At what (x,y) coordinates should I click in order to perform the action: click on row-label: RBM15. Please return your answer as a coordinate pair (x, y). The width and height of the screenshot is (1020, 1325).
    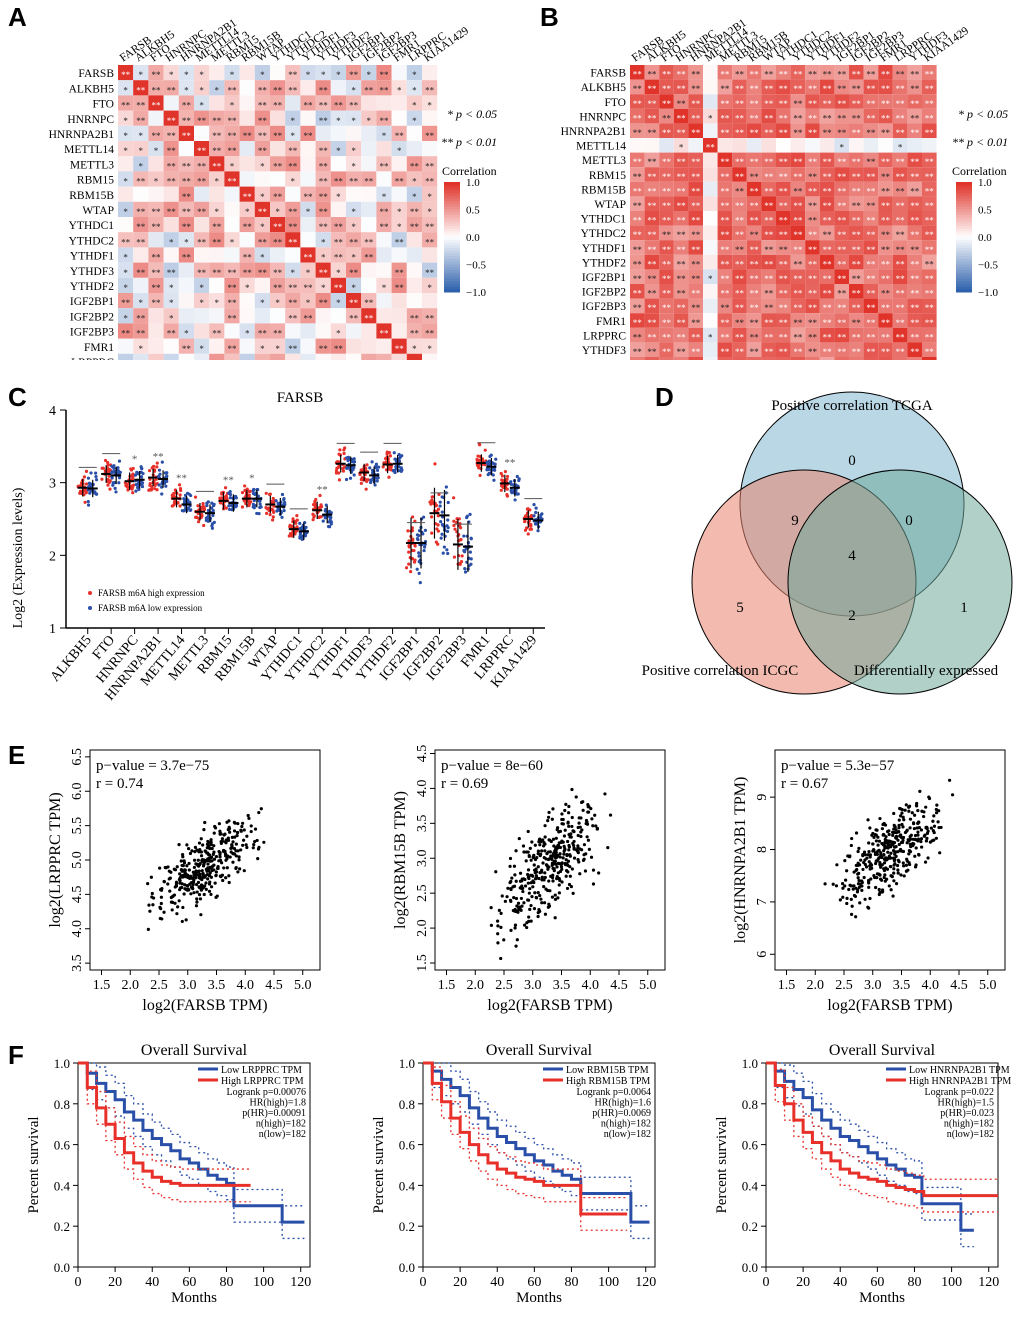
    Looking at the image, I should click on (95, 181).